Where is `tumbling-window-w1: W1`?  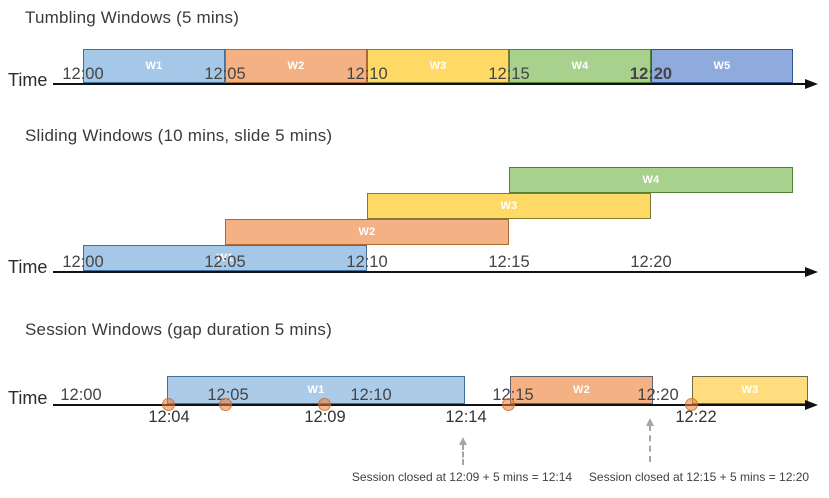
tumbling-window-w1: W1 is located at coordinates (154, 66).